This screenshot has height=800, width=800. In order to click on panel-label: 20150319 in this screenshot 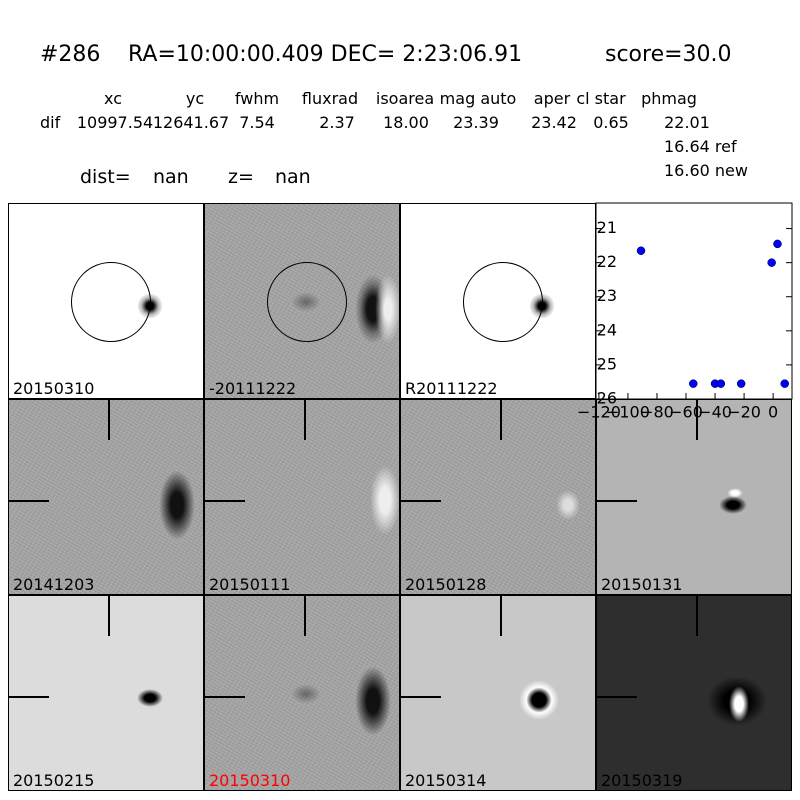, I will do `click(642, 780)`.